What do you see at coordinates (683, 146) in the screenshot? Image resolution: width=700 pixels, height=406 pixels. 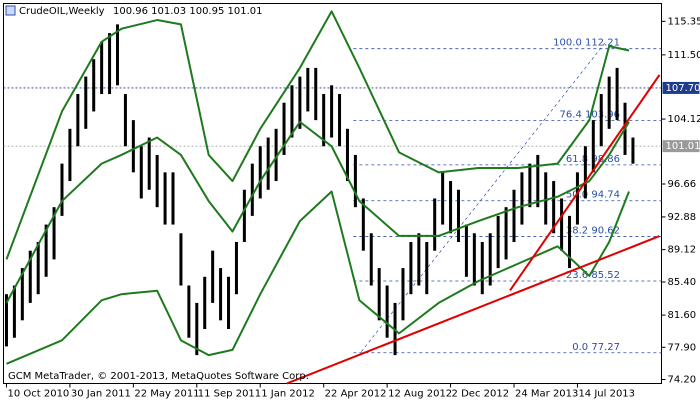 I see `price-level-label: 101.01` at bounding box center [683, 146].